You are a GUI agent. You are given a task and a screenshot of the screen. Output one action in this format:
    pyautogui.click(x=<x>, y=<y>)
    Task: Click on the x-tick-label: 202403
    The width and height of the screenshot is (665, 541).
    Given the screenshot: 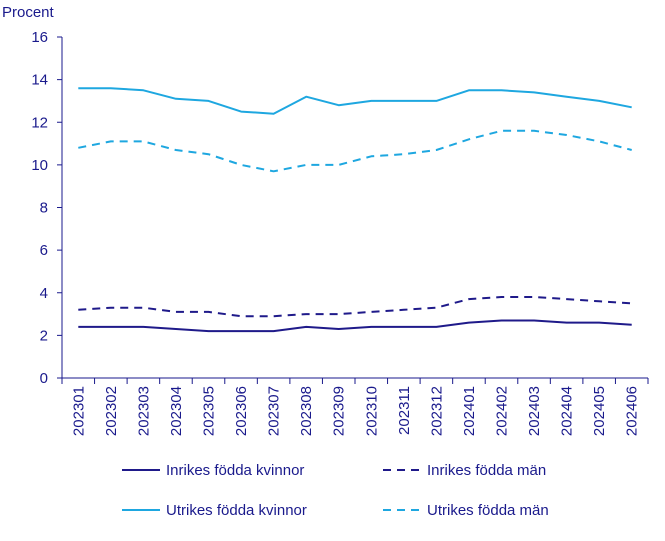 What is the action you would take?
    pyautogui.click(x=534, y=411)
    